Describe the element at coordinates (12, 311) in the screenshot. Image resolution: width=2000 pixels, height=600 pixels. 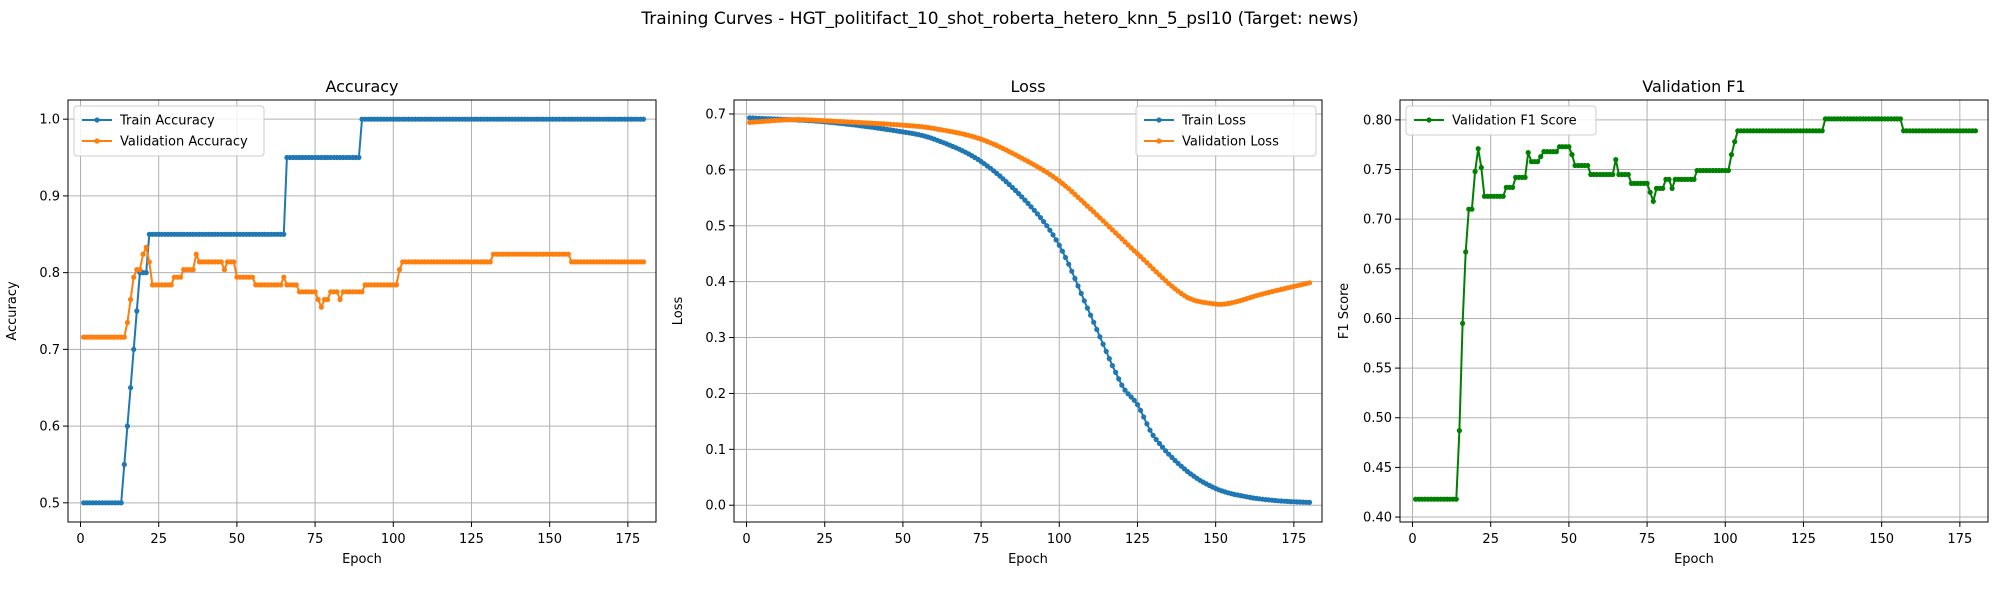
I see `y-axis-label: Accuracy` at that location.